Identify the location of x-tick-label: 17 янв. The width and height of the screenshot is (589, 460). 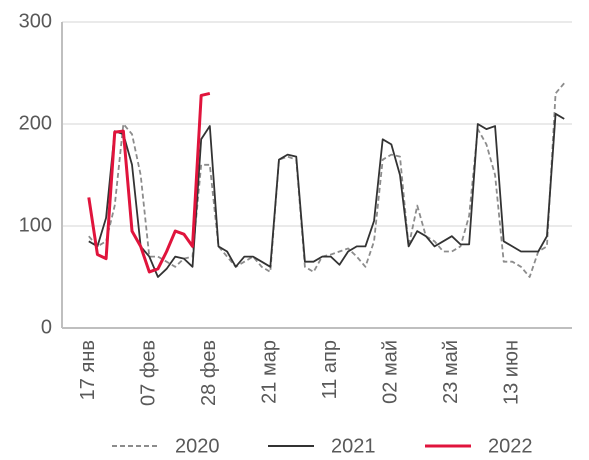
(88, 370).